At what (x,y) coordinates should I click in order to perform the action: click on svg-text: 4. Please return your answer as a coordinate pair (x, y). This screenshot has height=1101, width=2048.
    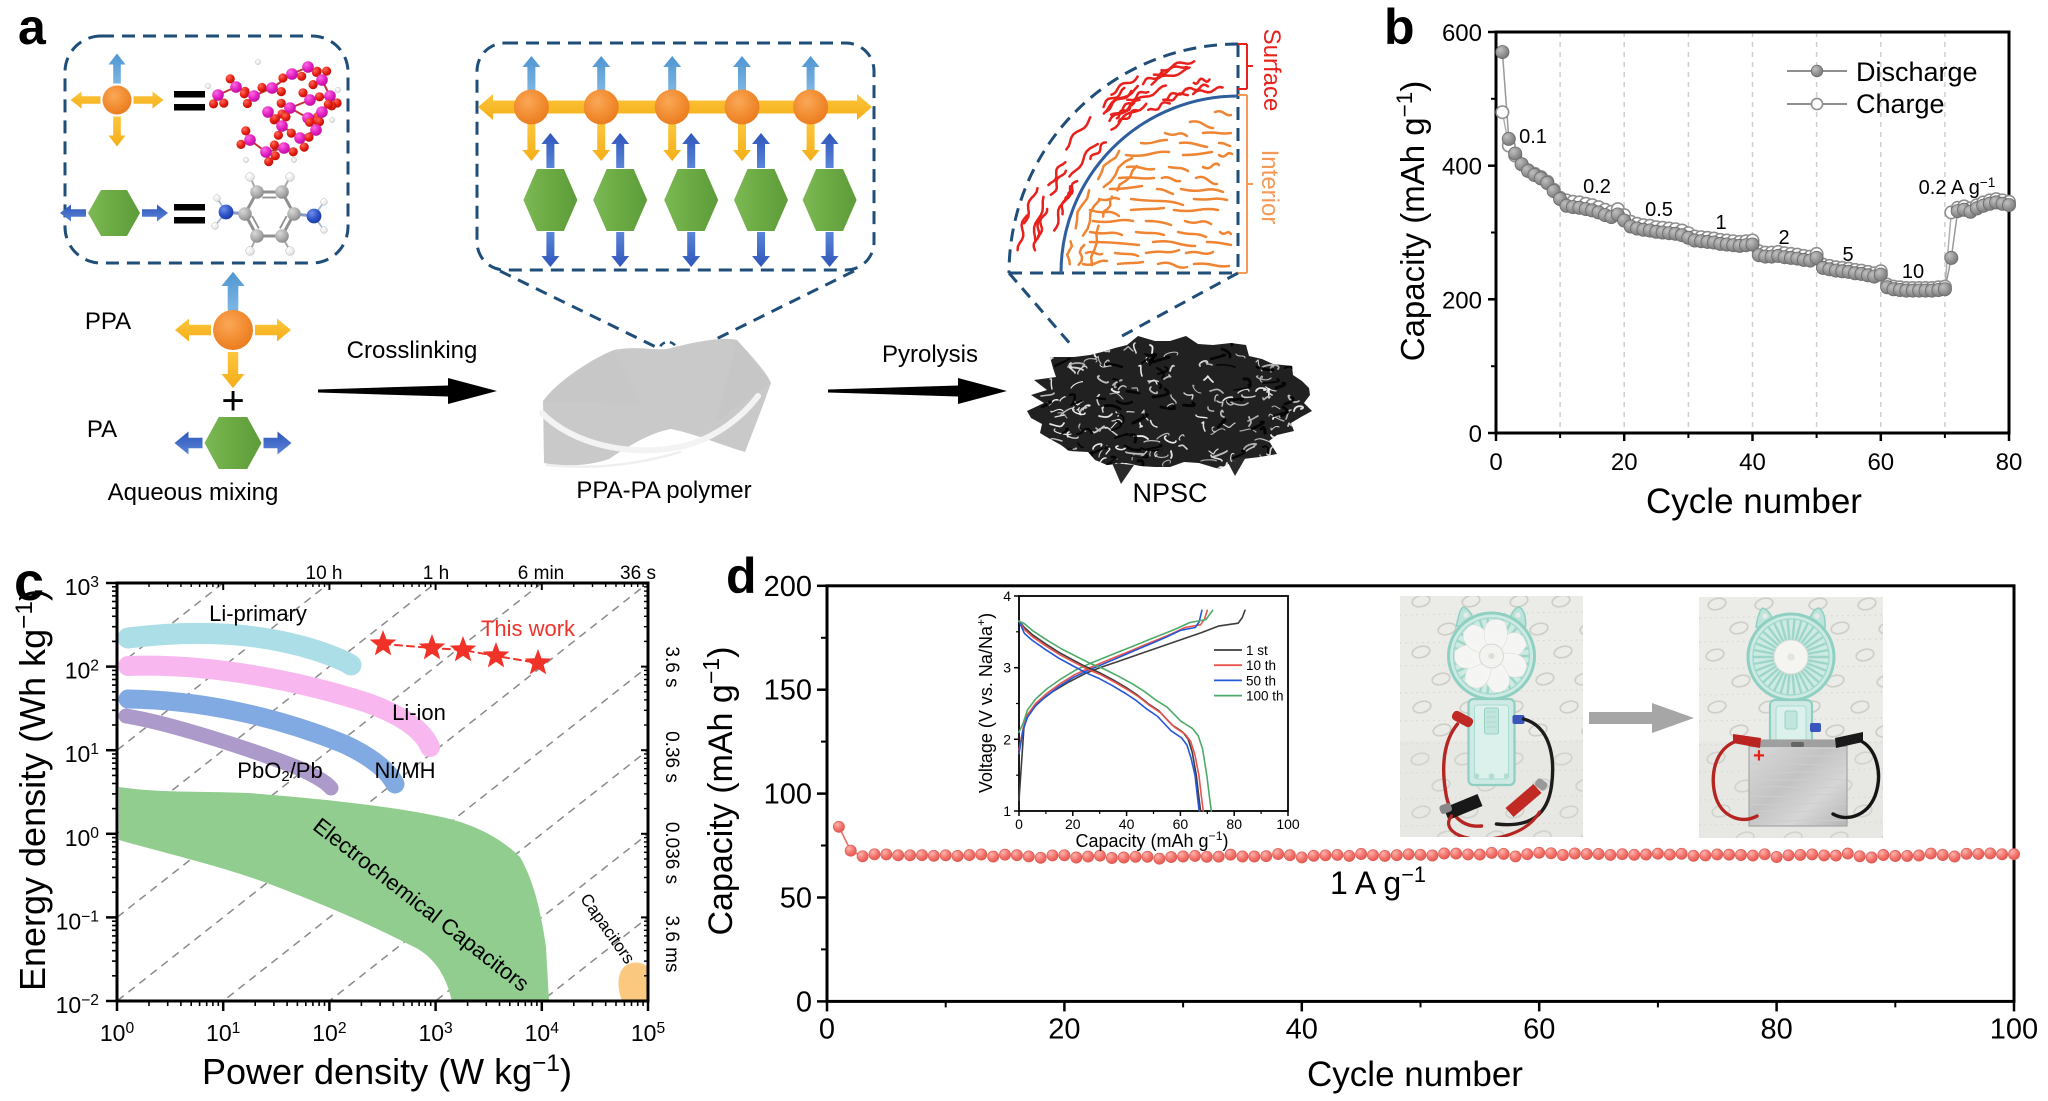
    Looking at the image, I should click on (1007, 596).